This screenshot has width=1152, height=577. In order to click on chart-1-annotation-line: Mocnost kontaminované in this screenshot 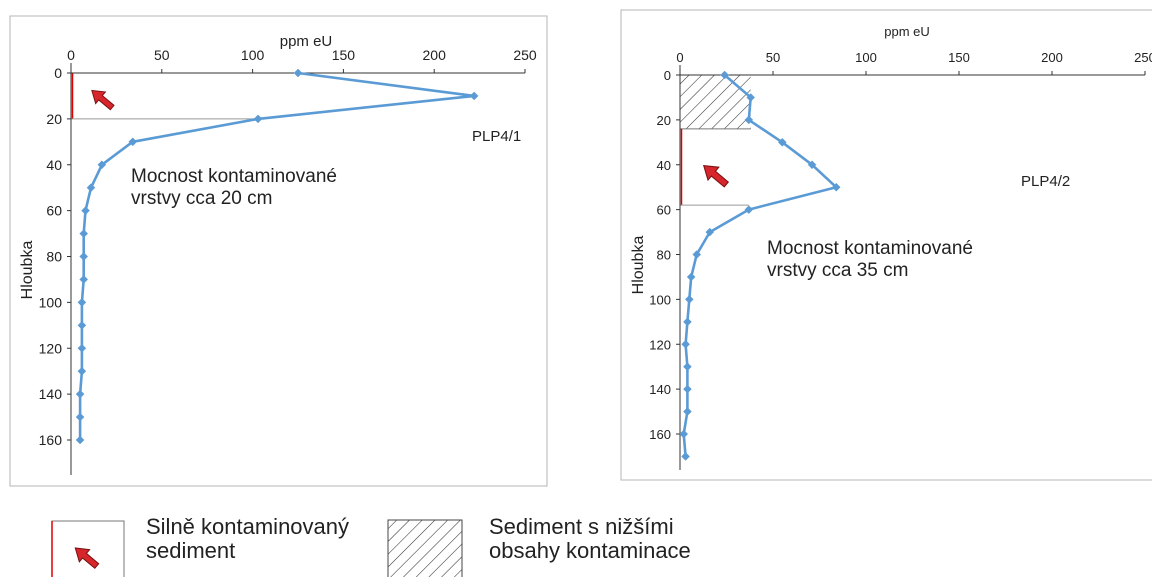, I will do `click(234, 176)`.